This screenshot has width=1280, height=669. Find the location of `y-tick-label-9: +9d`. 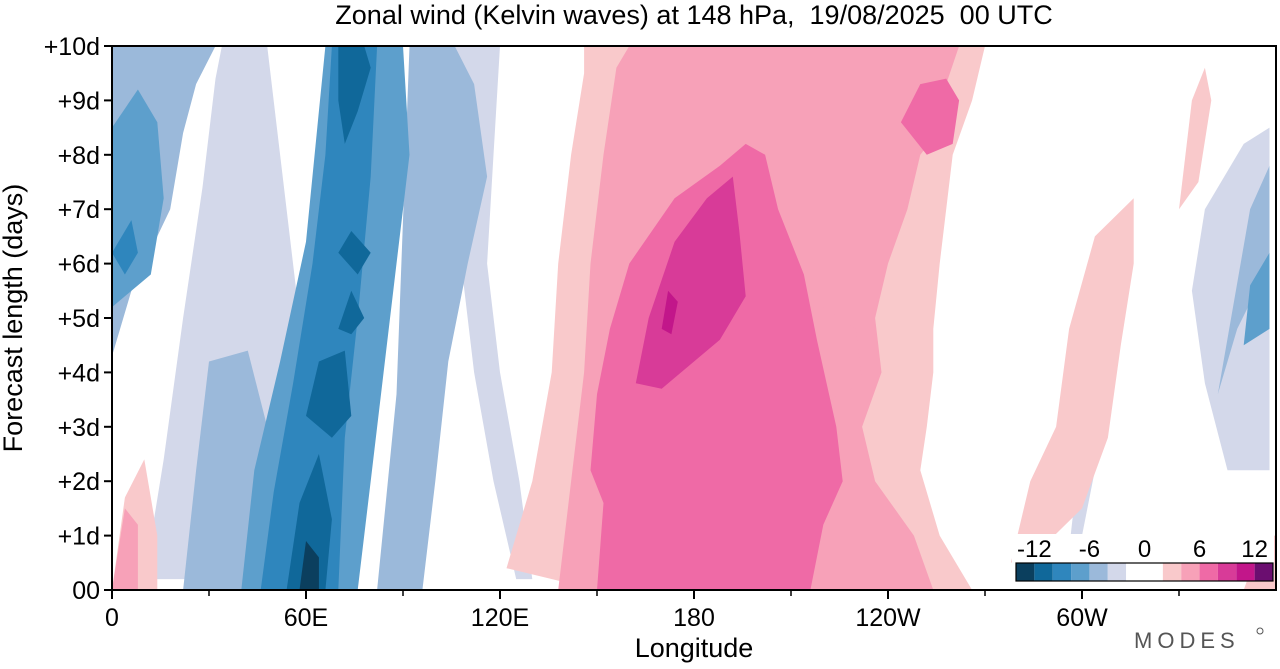

y-tick-label-9: +9d is located at coordinates (79, 101).